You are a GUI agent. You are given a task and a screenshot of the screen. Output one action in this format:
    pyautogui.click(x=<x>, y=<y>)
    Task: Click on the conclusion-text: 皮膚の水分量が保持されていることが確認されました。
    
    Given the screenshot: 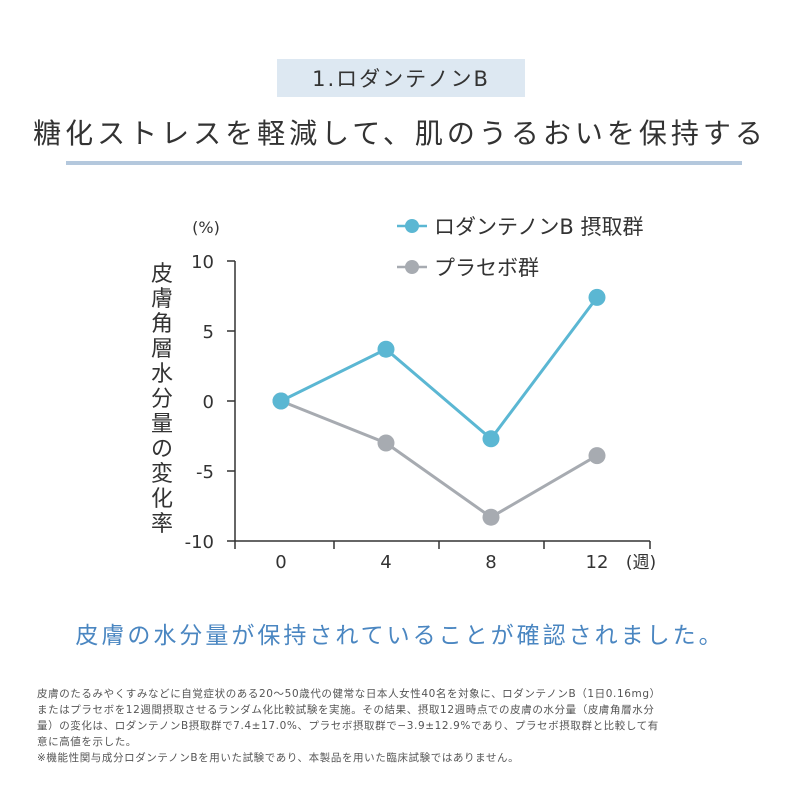 What is the action you would take?
    pyautogui.click(x=400, y=636)
    